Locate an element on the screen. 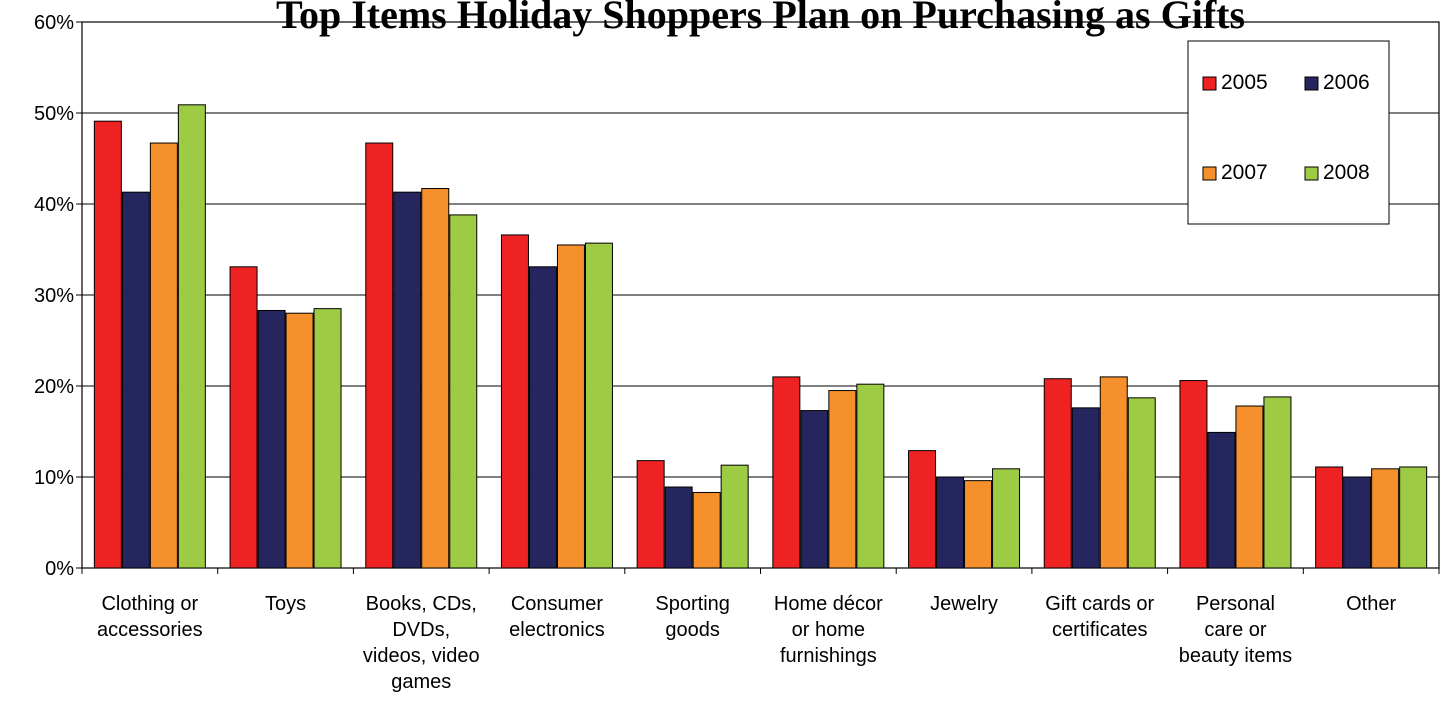  y-tick-label: 50% is located at coordinates (54, 114).